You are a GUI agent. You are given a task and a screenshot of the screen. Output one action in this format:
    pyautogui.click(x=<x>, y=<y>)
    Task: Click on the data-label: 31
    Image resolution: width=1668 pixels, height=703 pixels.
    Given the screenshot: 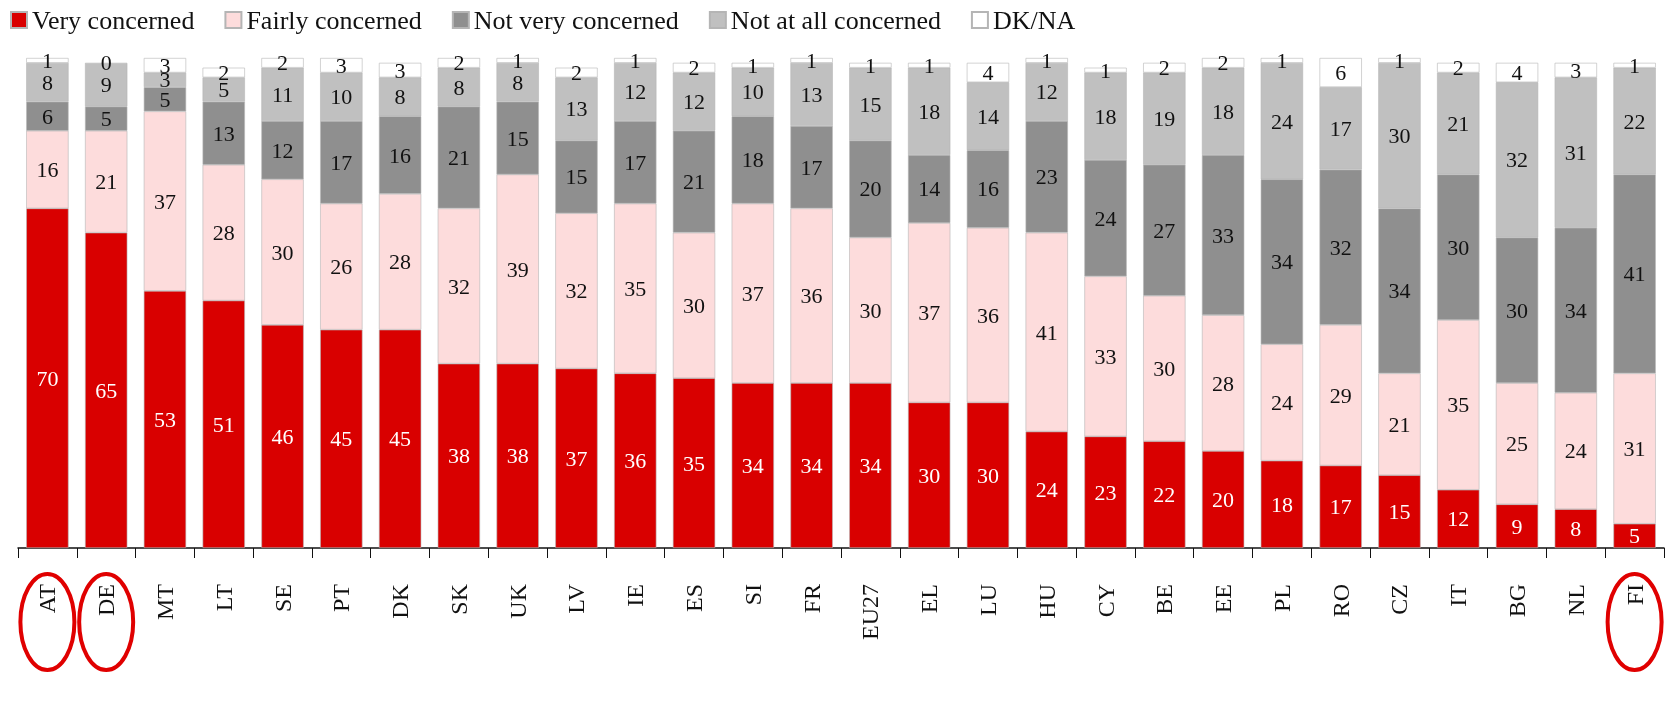 What is the action you would take?
    pyautogui.click(x=1634, y=449)
    